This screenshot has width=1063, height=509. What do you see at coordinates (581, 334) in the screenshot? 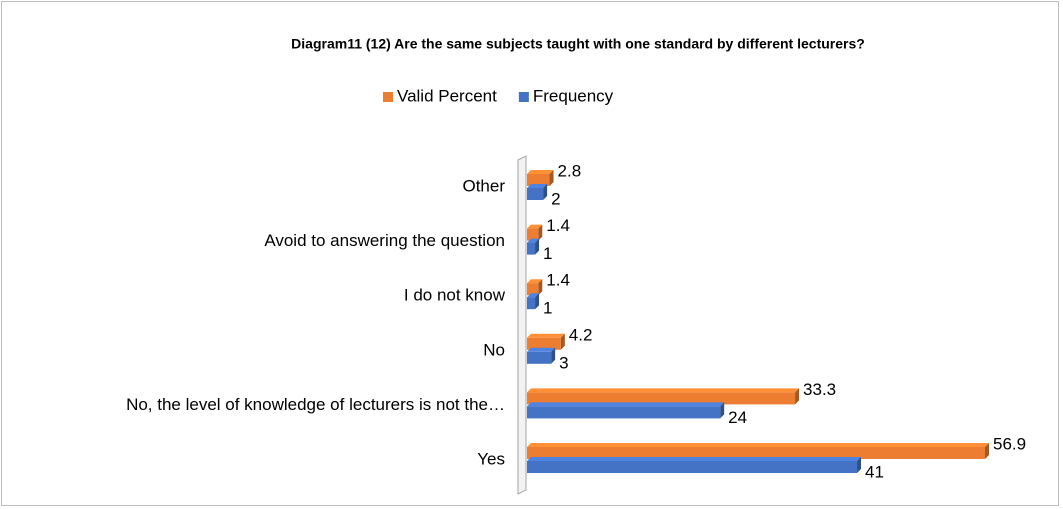
I see `data-label: 4.2` at bounding box center [581, 334].